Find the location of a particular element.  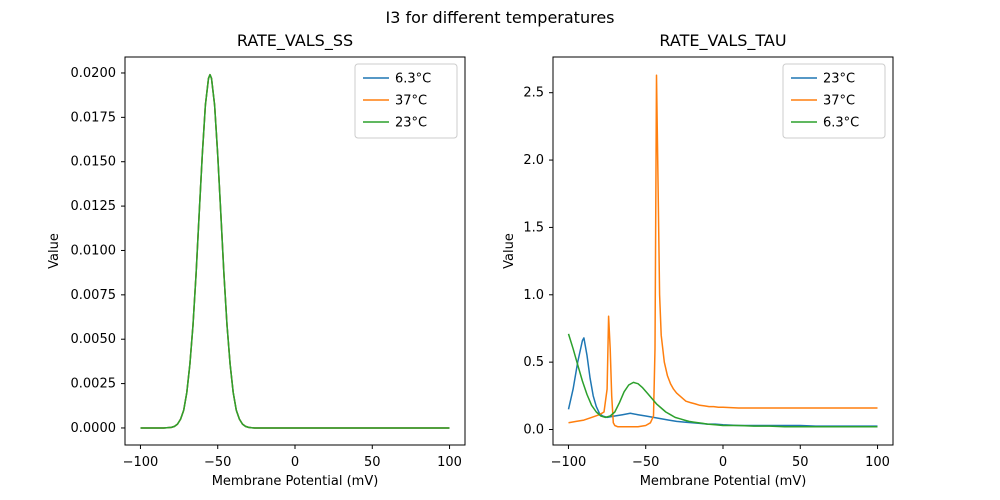

series-line-23°C is located at coordinates (722, 382).